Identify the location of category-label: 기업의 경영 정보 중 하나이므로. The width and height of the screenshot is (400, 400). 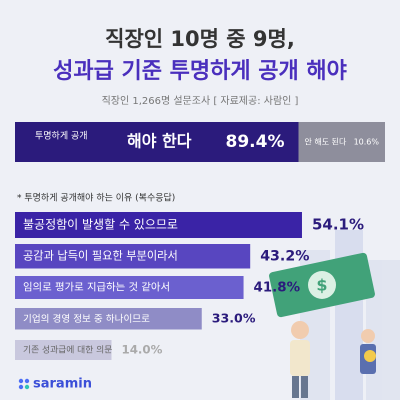
(86, 319).